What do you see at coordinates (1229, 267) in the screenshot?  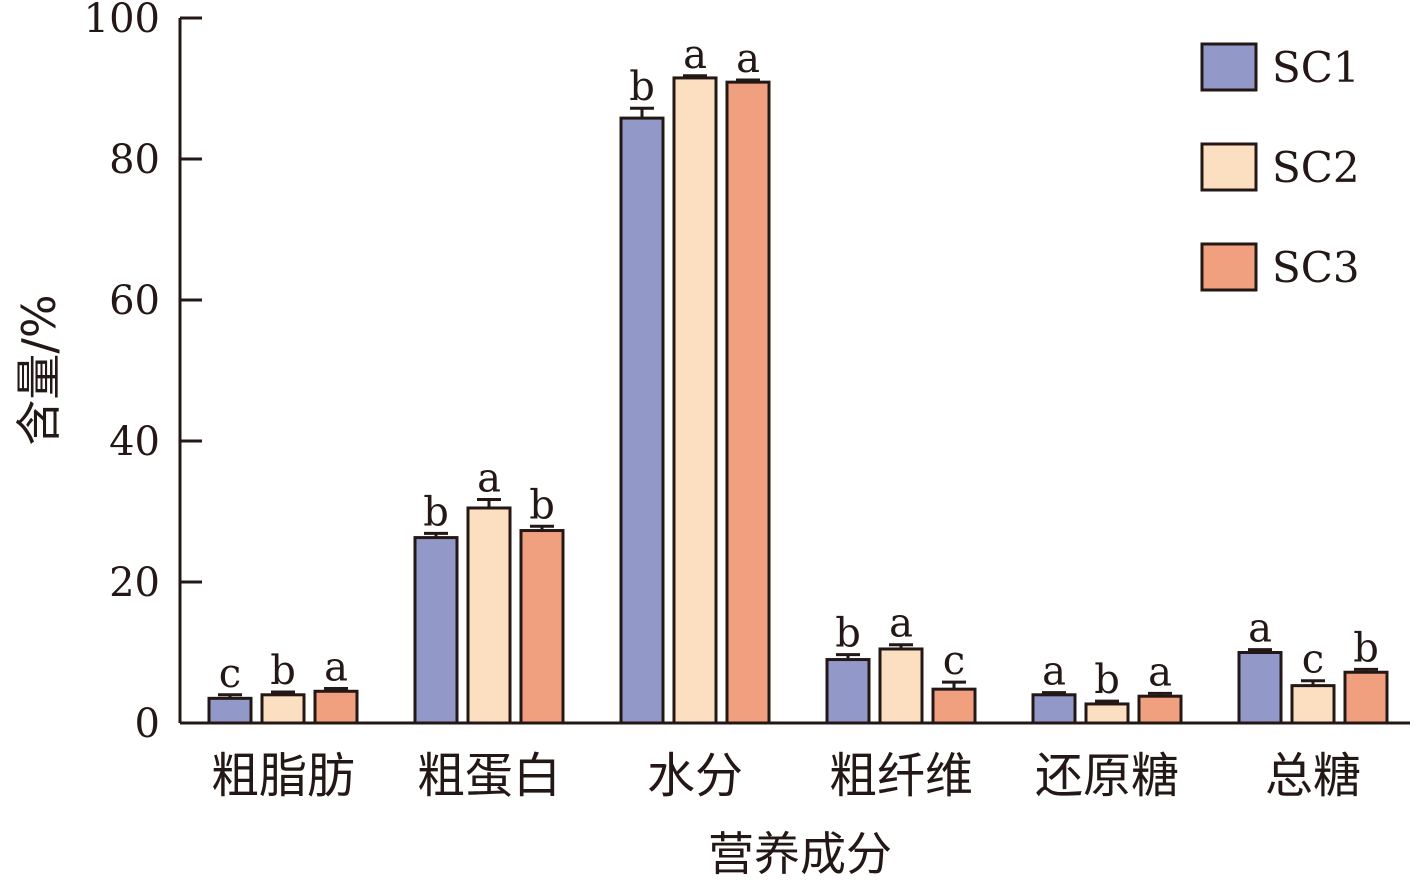 I see `legend-swatch-sc3` at bounding box center [1229, 267].